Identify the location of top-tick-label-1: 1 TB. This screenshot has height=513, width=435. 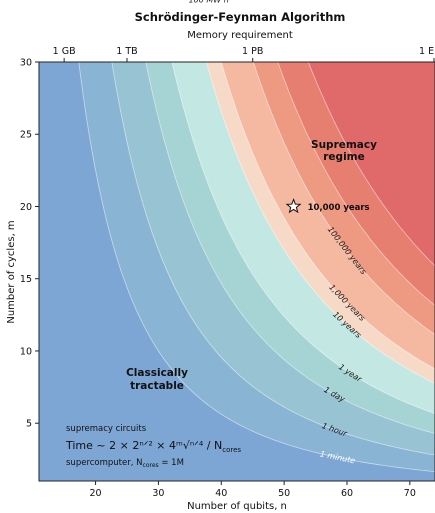
(126, 51).